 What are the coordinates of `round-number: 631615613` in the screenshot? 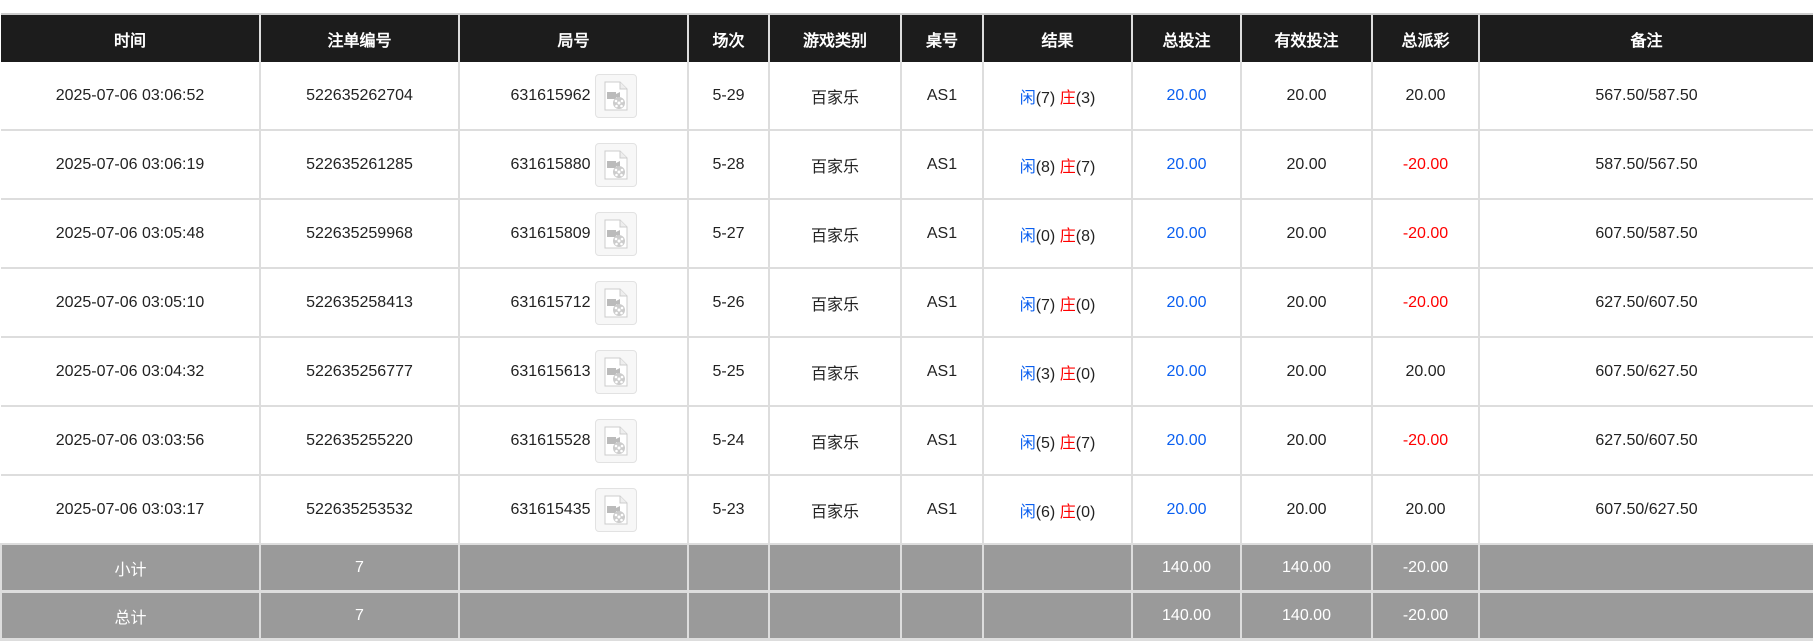 It's located at (550, 371).